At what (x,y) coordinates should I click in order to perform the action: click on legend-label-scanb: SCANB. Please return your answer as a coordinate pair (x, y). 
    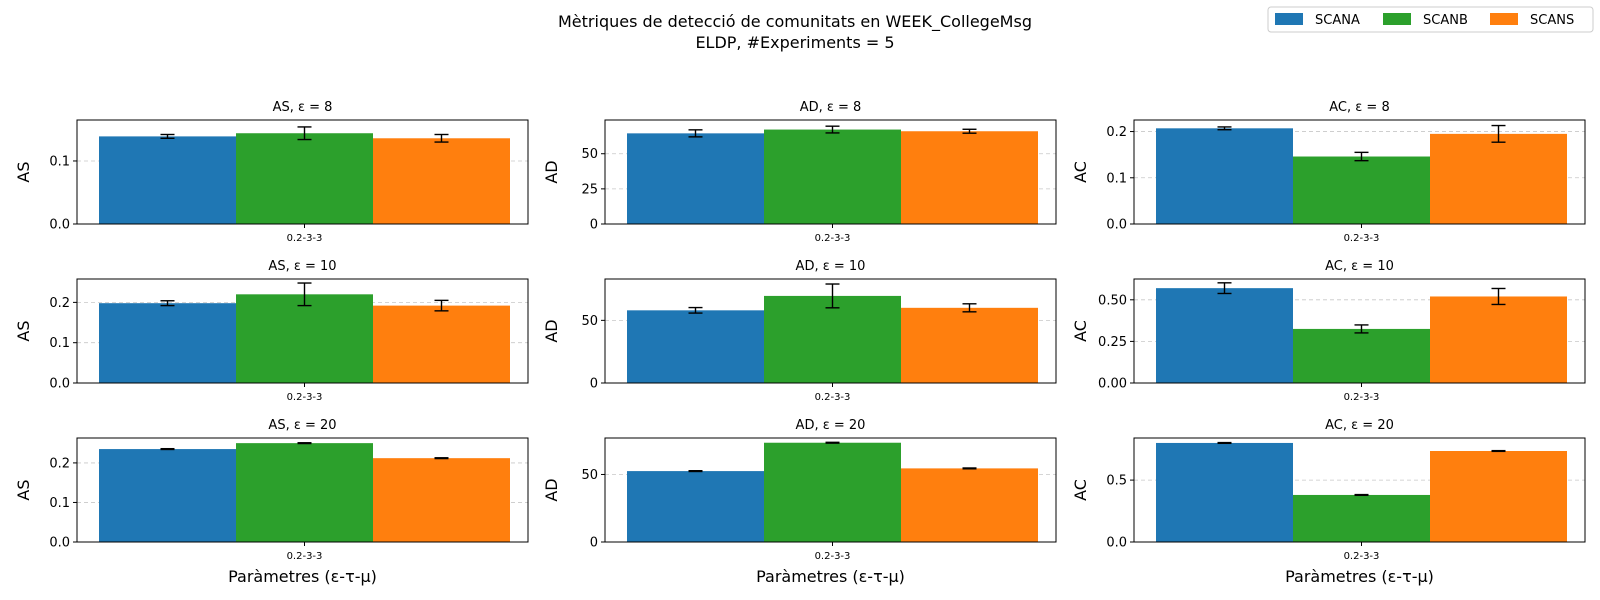
    Looking at the image, I should click on (1445, 20).